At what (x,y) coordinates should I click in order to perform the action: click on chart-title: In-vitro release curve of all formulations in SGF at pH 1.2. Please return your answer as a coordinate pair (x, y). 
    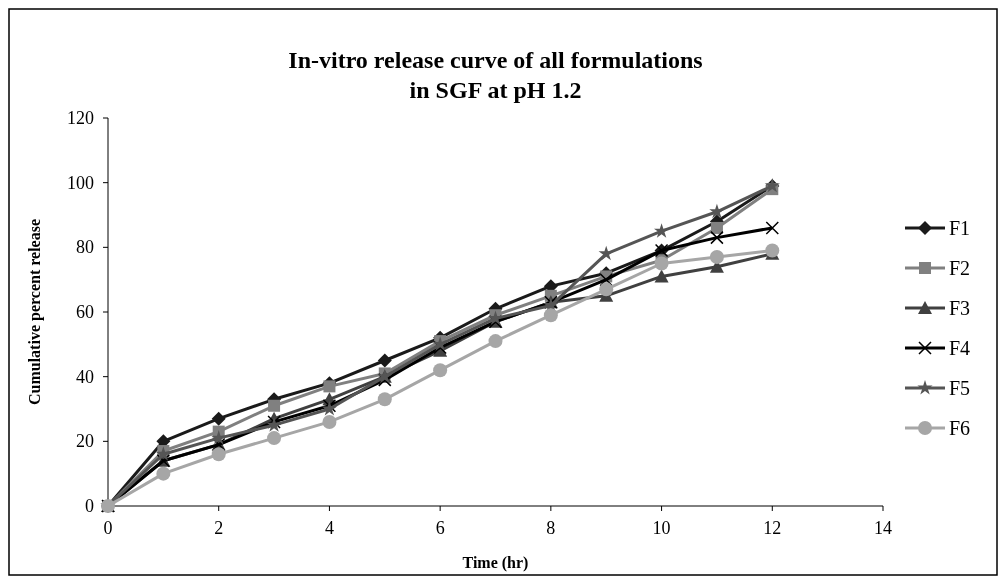
    Looking at the image, I should click on (495, 75).